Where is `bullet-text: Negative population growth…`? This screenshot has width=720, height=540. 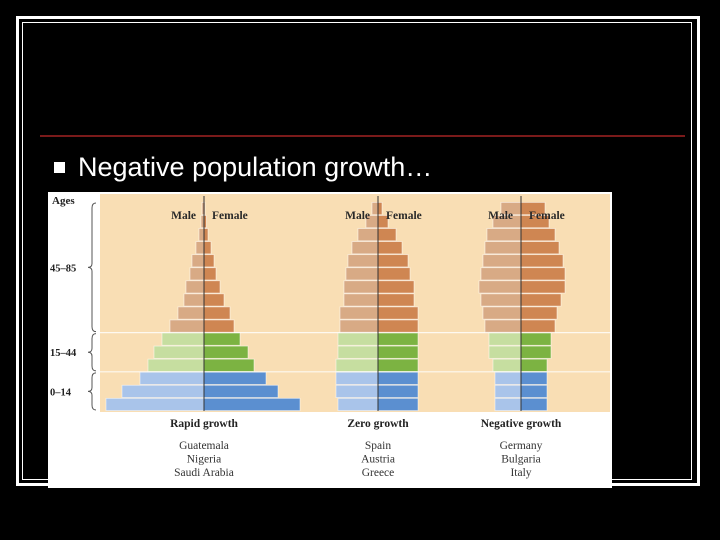 bullet-text: Negative population growth… is located at coordinates (255, 167).